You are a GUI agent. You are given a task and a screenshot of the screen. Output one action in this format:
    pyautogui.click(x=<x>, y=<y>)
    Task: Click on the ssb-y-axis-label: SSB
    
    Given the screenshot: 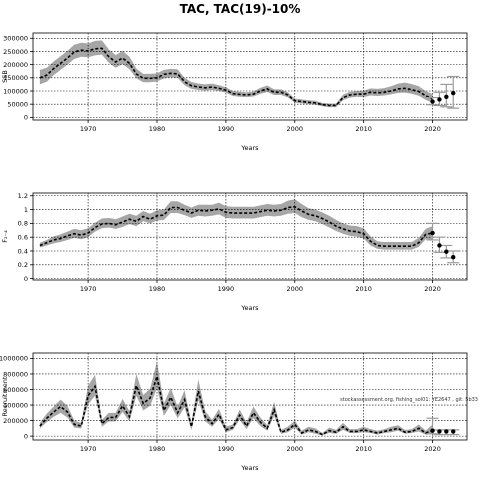 What is the action you would take?
    pyautogui.click(x=5, y=76)
    